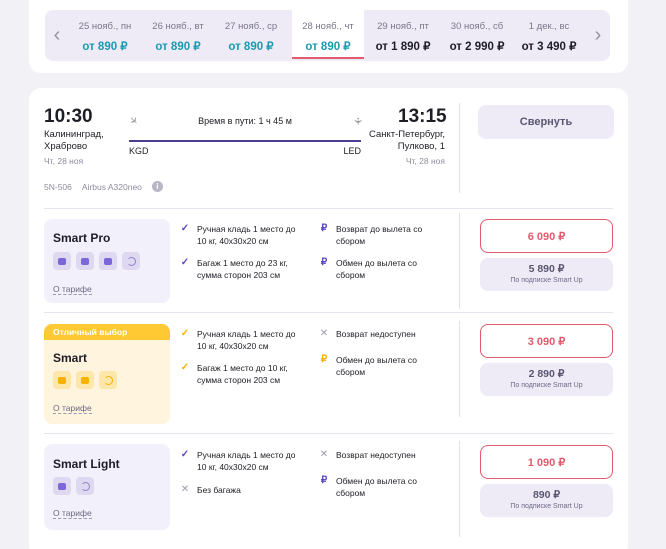  What do you see at coordinates (64, 161) in the screenshot?
I see `departure-date: Чт, 28 ноя` at bounding box center [64, 161].